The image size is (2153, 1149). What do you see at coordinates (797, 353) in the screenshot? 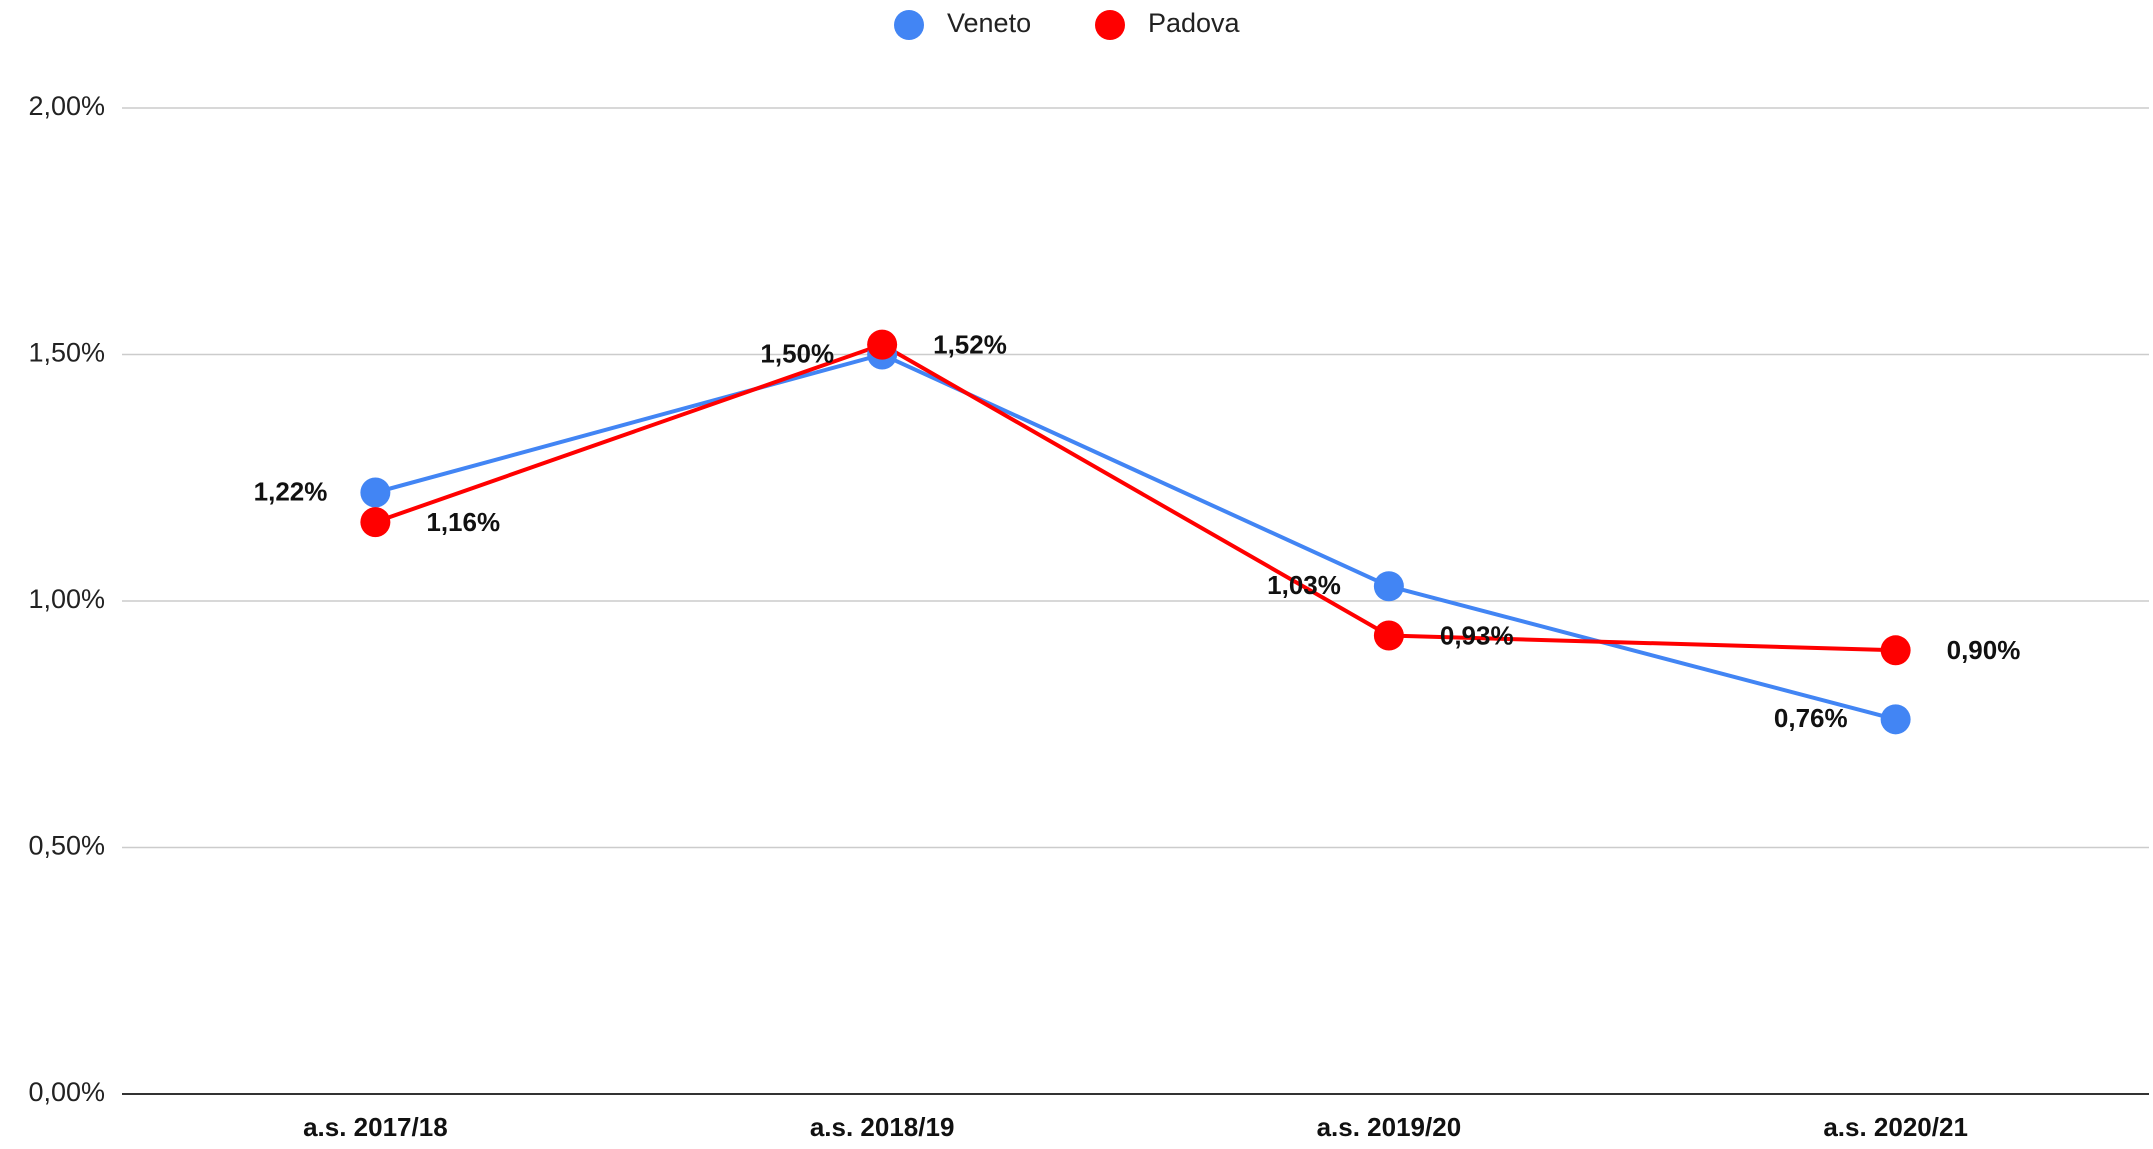
I see `data-label: 1,50%` at bounding box center [797, 353].